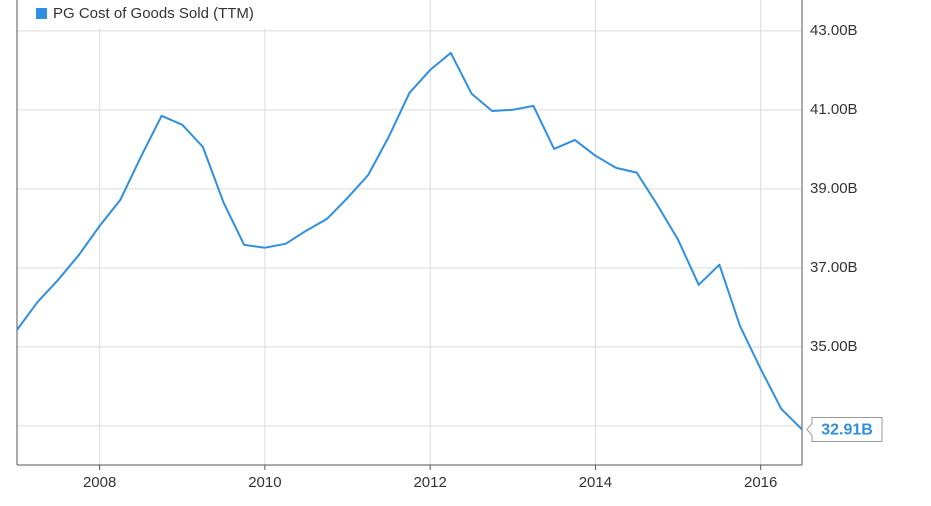 Image resolution: width=931 pixels, height=506 pixels. I want to click on value-callout: 32.91B, so click(844, 429).